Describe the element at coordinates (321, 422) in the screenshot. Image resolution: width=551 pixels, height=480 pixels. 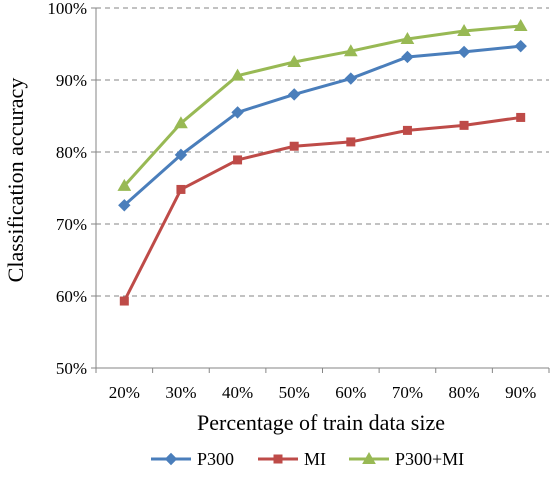
I see `x-axis-title: Percentage of train data size` at that location.